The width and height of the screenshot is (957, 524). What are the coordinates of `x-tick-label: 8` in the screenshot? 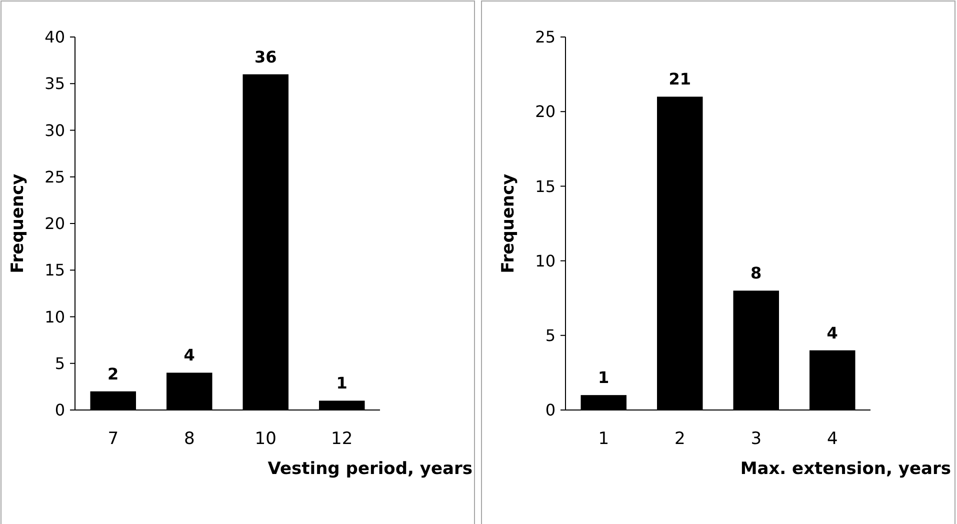 It's located at (189, 439).